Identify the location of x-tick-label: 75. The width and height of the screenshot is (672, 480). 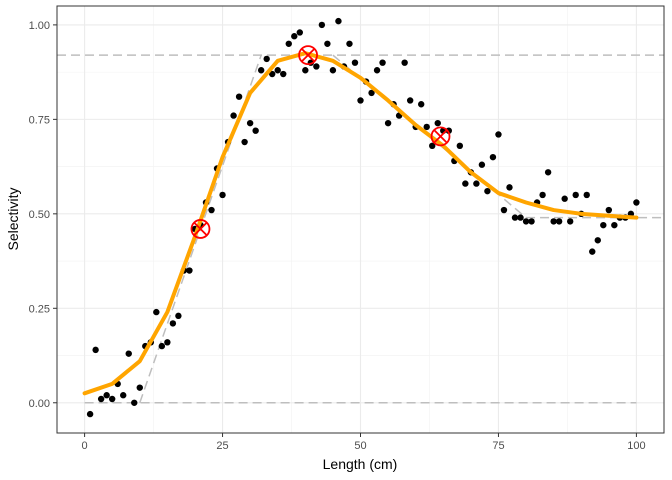
(498, 446).